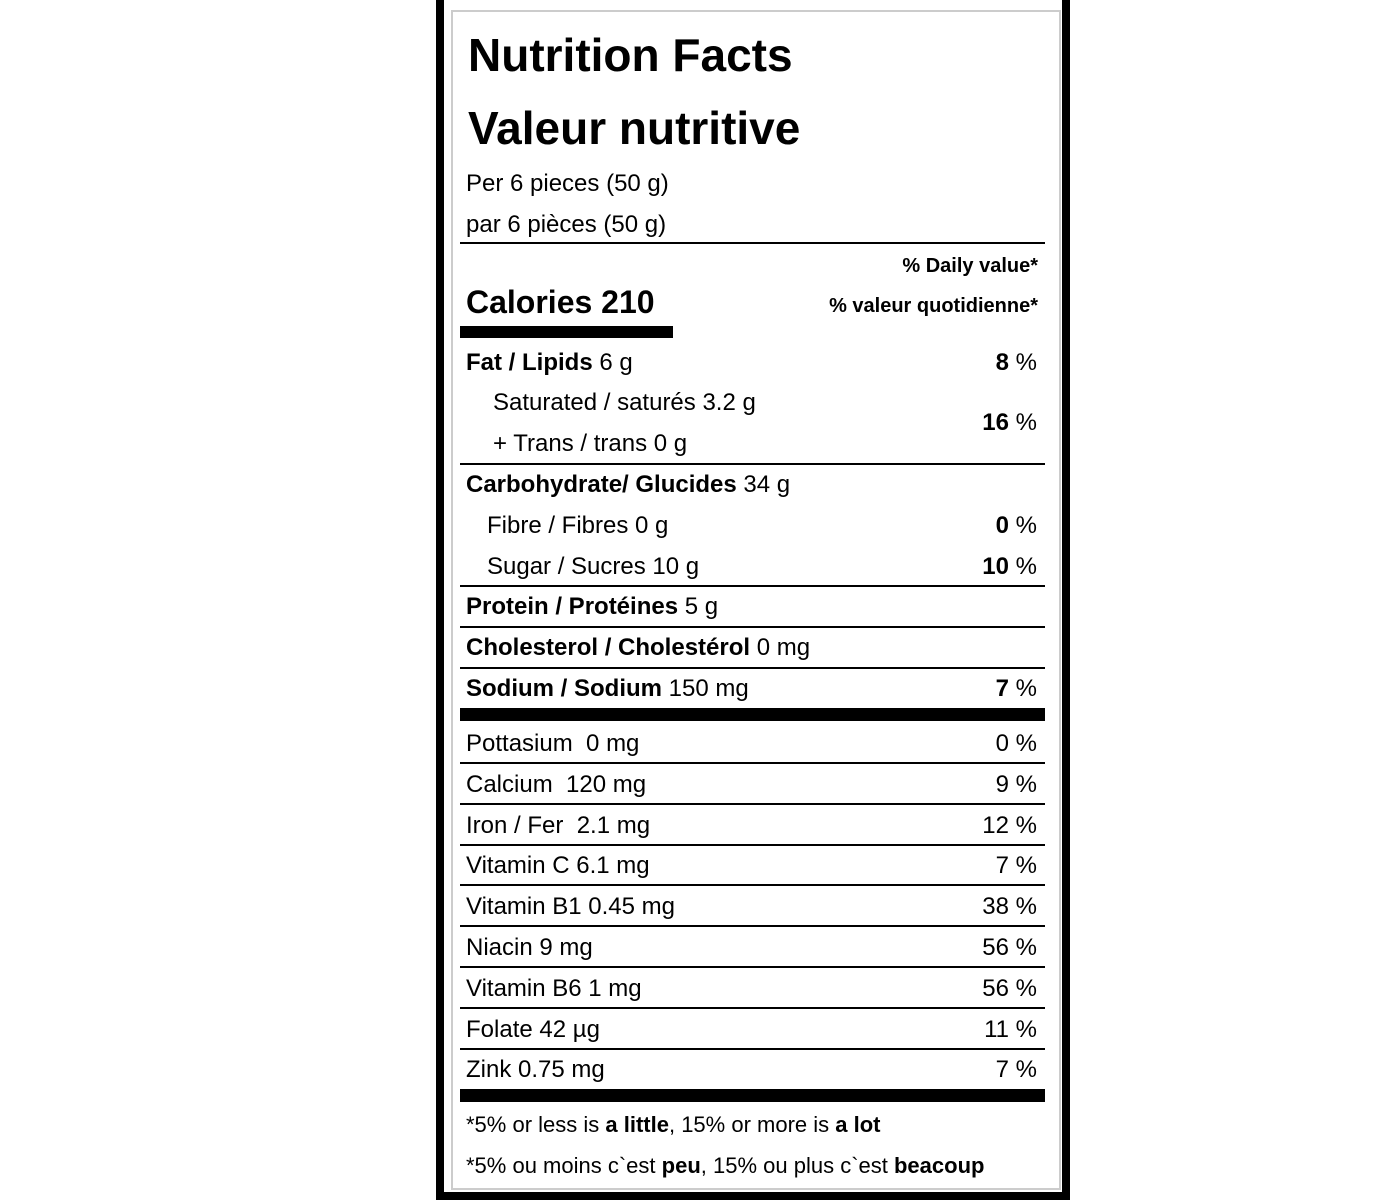 Image resolution: width=1400 pixels, height=1200 pixels. I want to click on footnote-part: peu, so click(681, 1165).